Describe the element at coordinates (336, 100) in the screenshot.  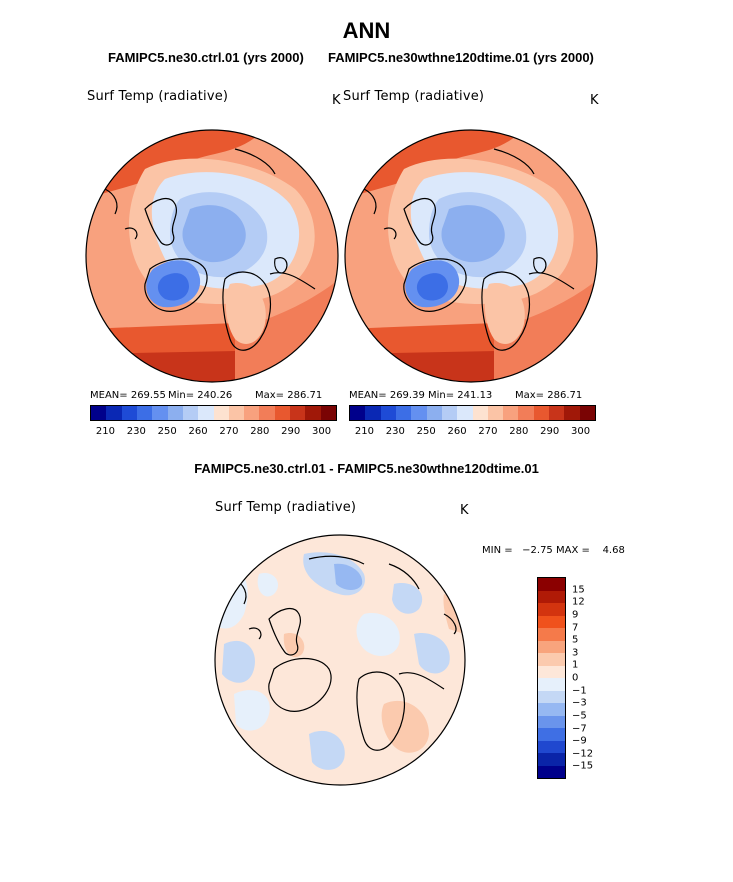
I see `panel1-units: K` at that location.